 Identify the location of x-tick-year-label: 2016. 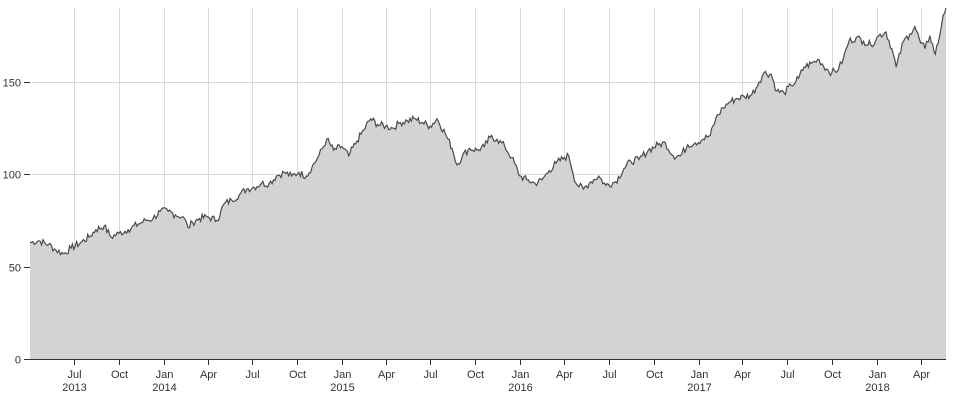
(520, 388).